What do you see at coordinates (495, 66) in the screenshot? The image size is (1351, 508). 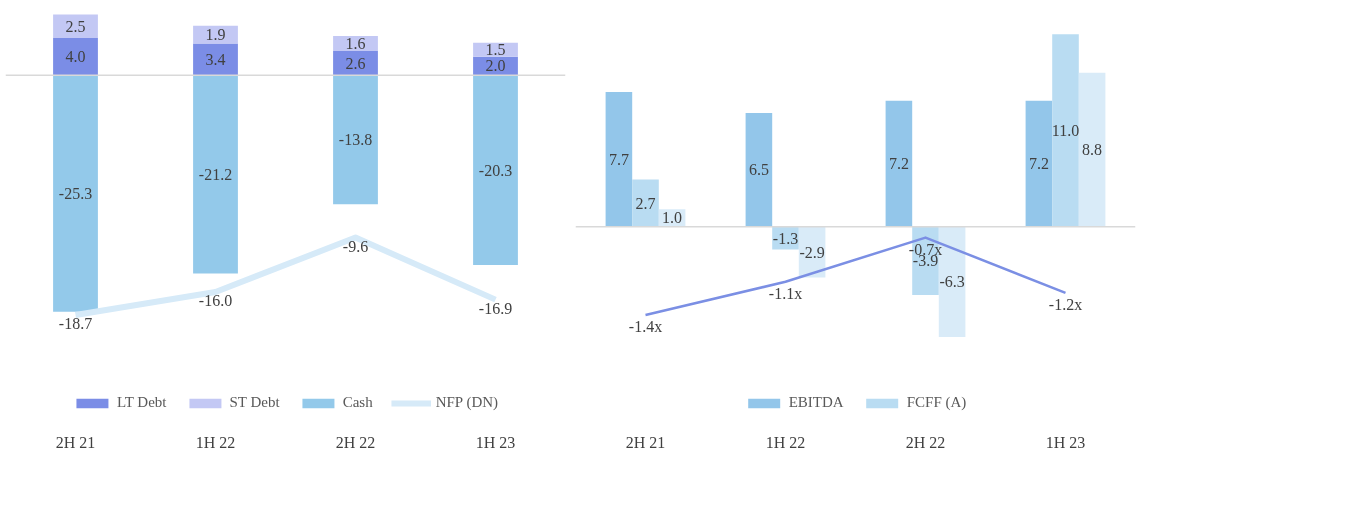 I see `data-label: 2.0` at bounding box center [495, 66].